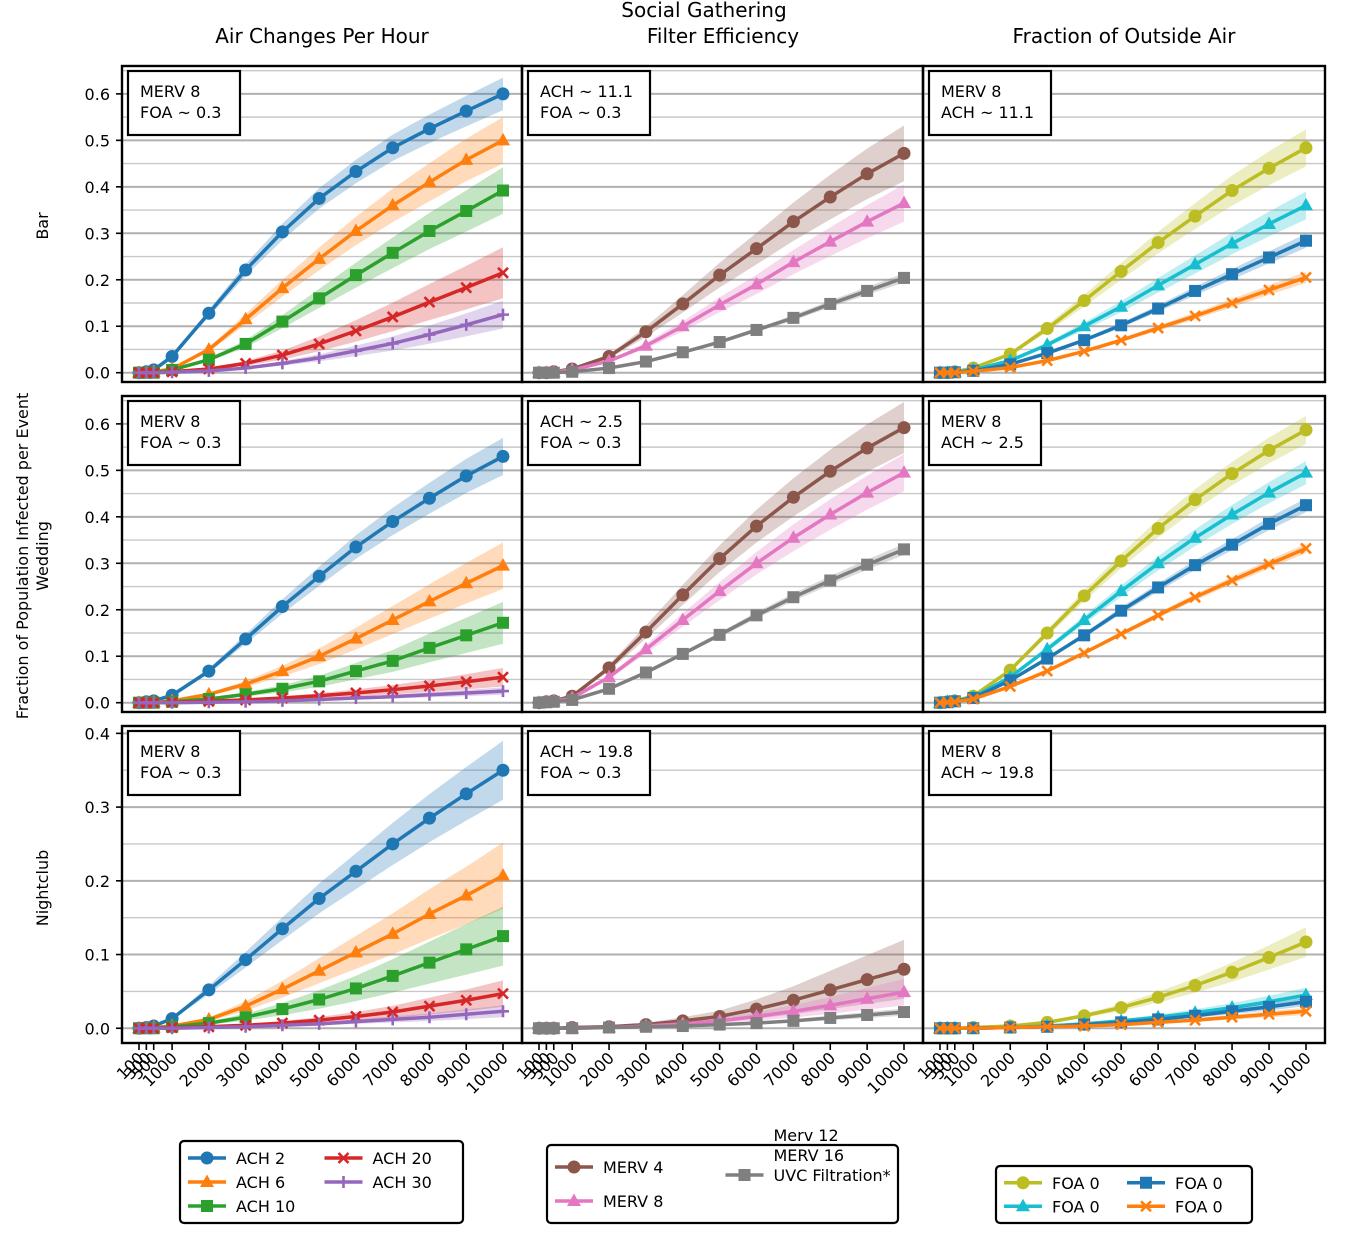 This screenshot has width=1365, height=1249. I want to click on x-tick-label: 3000, so click(1035, 1069).